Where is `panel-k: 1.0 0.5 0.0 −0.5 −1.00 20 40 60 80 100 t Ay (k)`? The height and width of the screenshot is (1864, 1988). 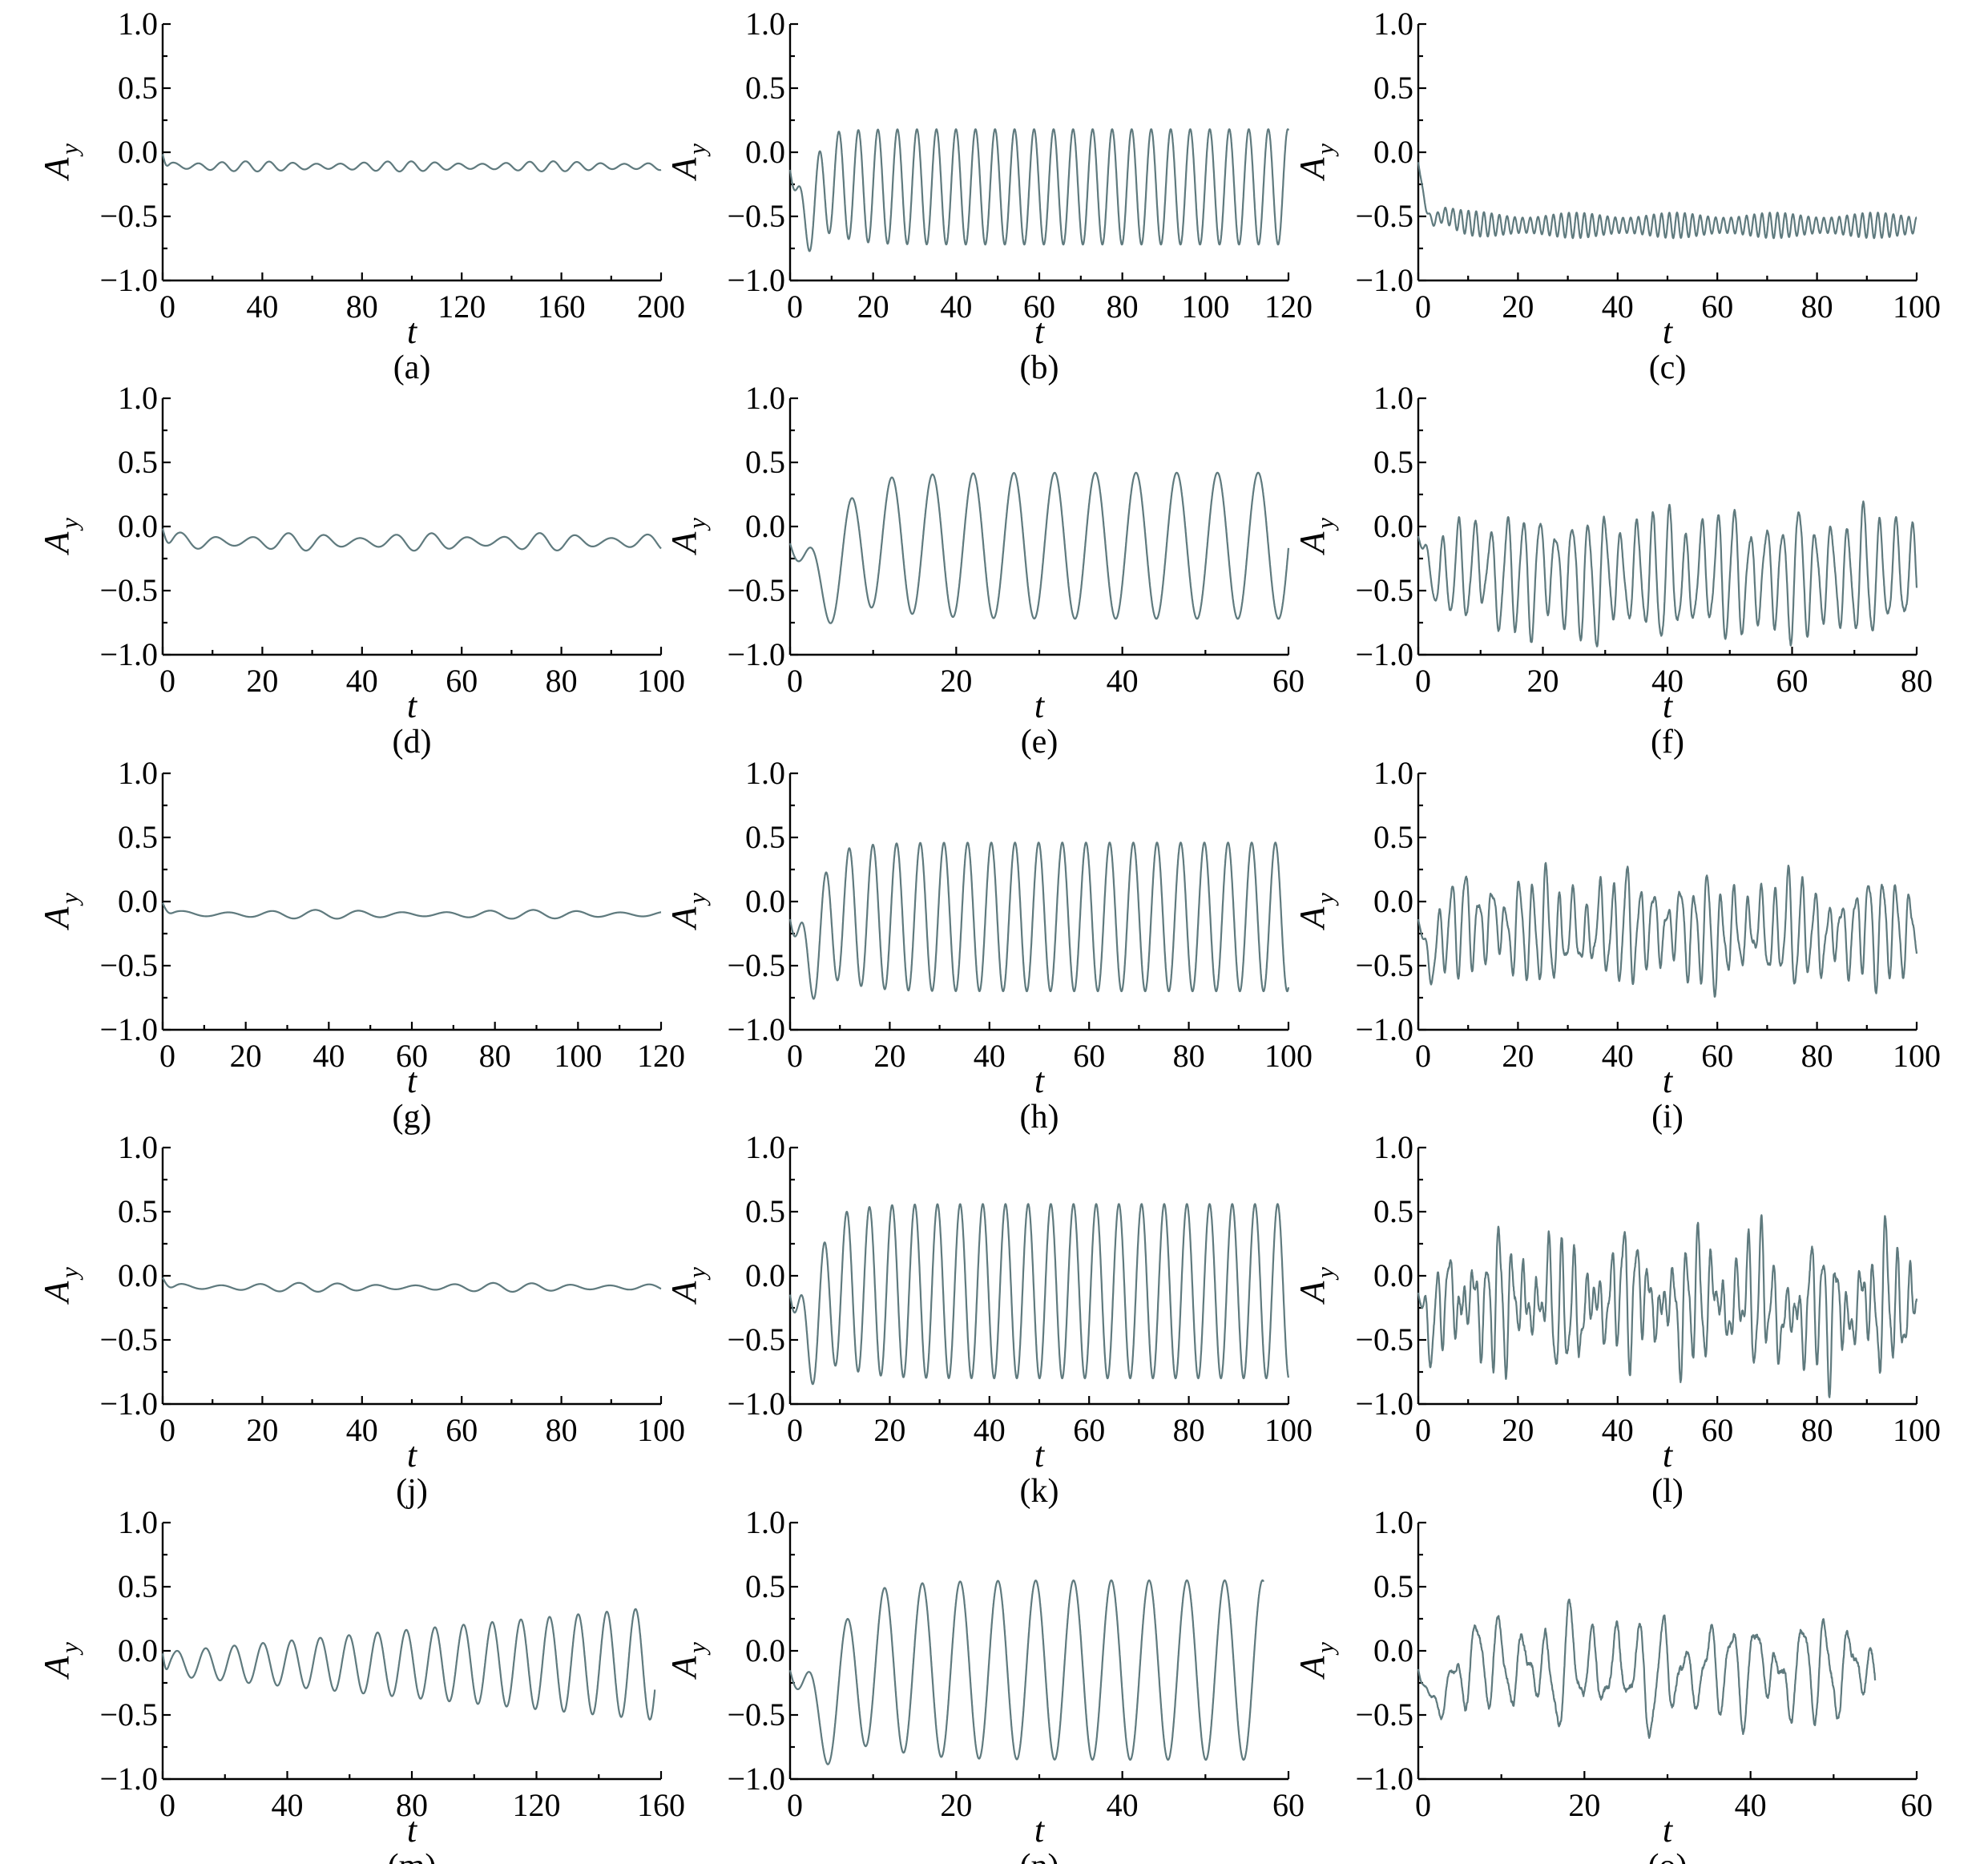 panel-k: 1.0 0.5 0.0 −0.5 −1.00 20 40 60 80 100 t Ay (k) is located at coordinates (989, 1319).